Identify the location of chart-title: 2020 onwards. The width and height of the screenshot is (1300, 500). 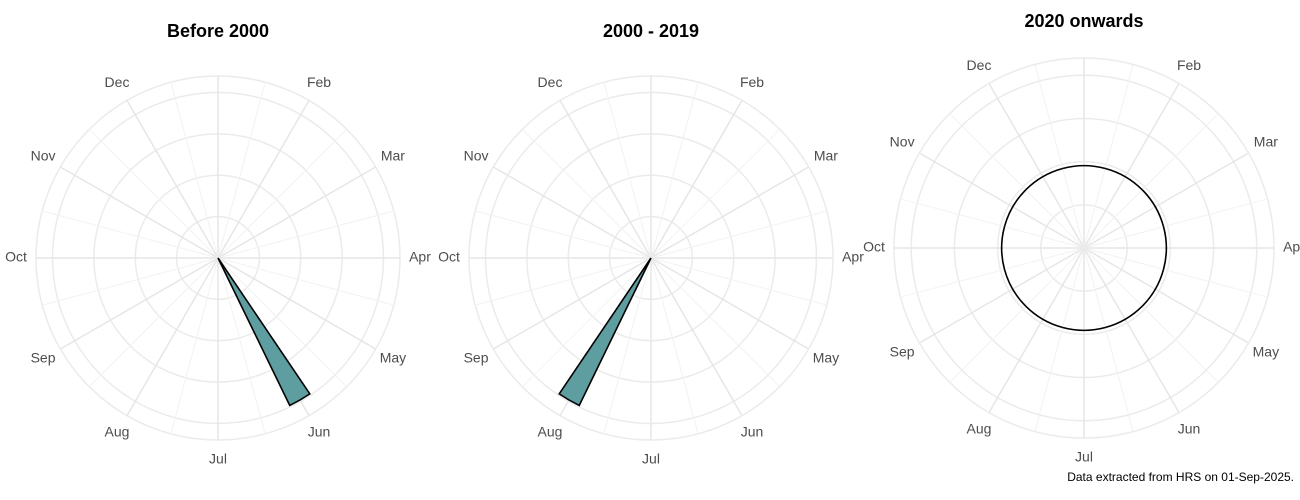
(1083, 21).